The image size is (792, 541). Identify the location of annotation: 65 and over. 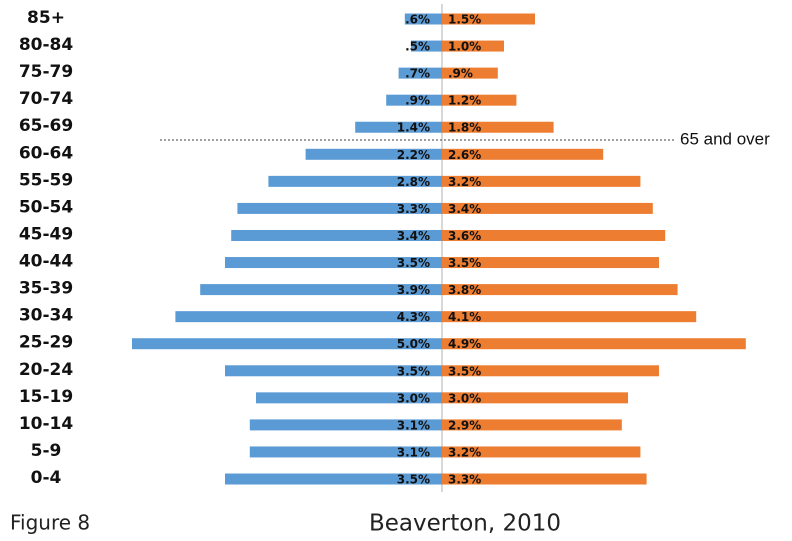
(725, 138).